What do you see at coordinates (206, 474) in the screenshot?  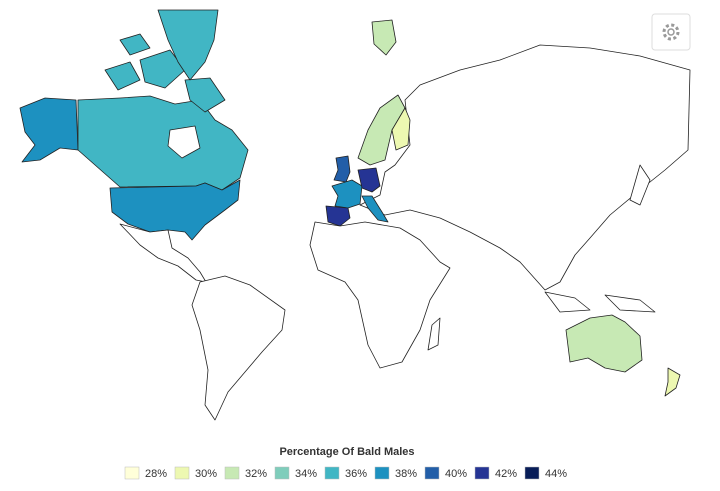 I see `legend-label: 30%` at bounding box center [206, 474].